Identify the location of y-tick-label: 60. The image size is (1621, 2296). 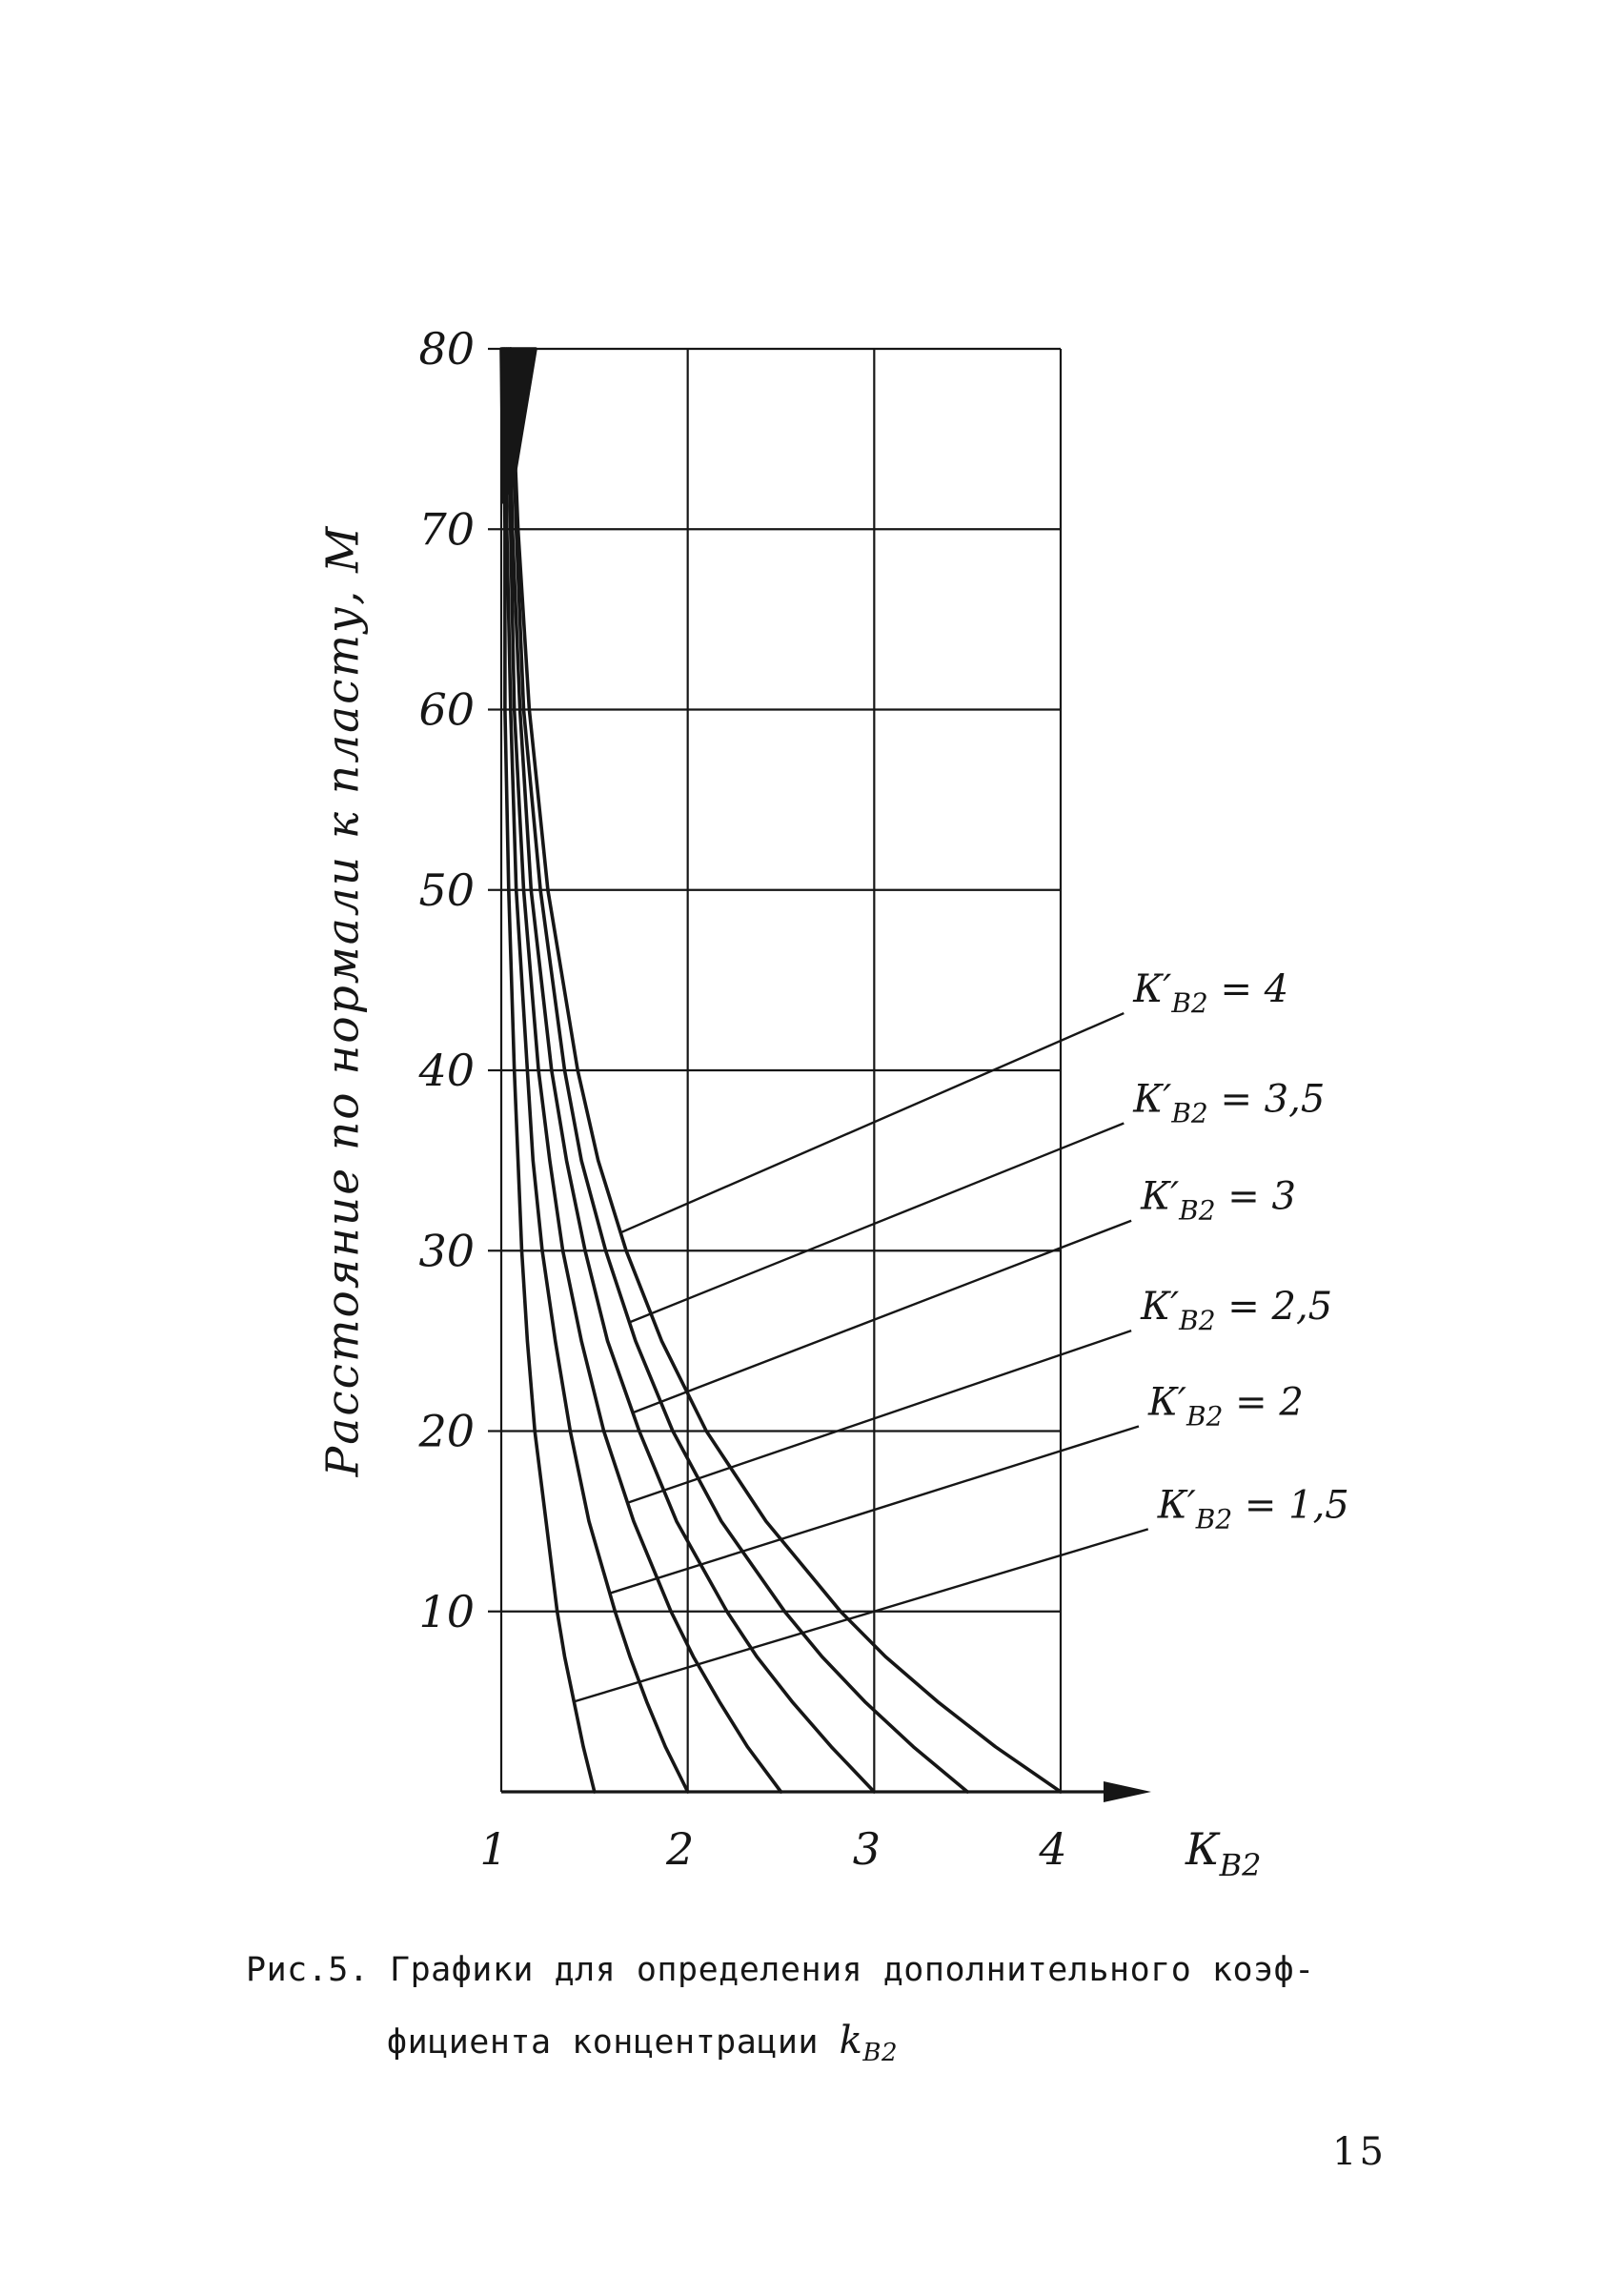
(447, 710).